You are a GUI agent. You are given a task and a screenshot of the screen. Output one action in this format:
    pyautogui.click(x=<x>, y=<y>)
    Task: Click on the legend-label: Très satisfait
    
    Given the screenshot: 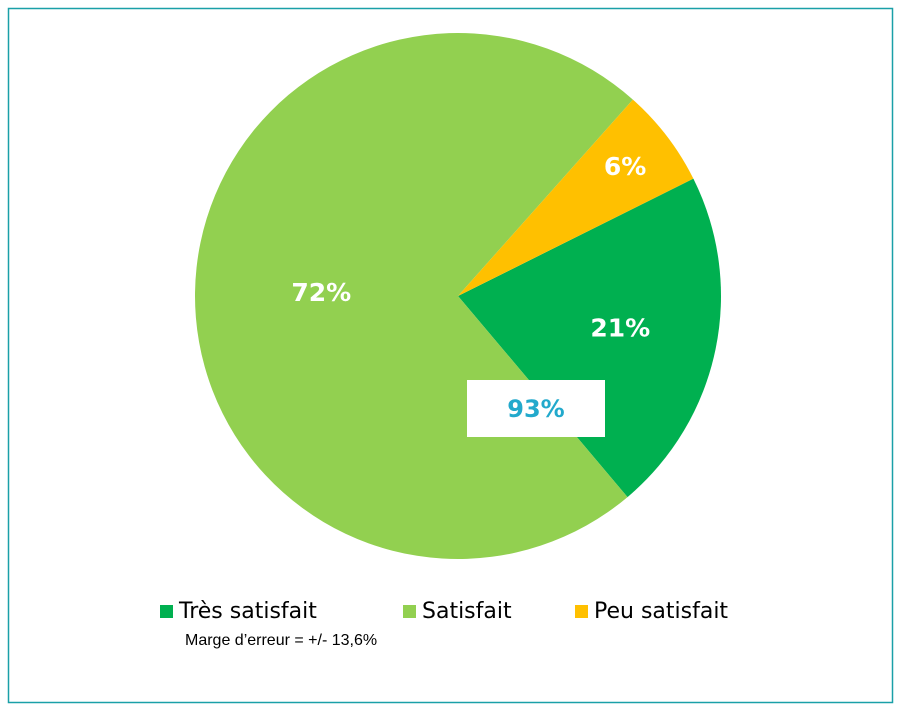 What is the action you would take?
    pyautogui.click(x=247, y=611)
    